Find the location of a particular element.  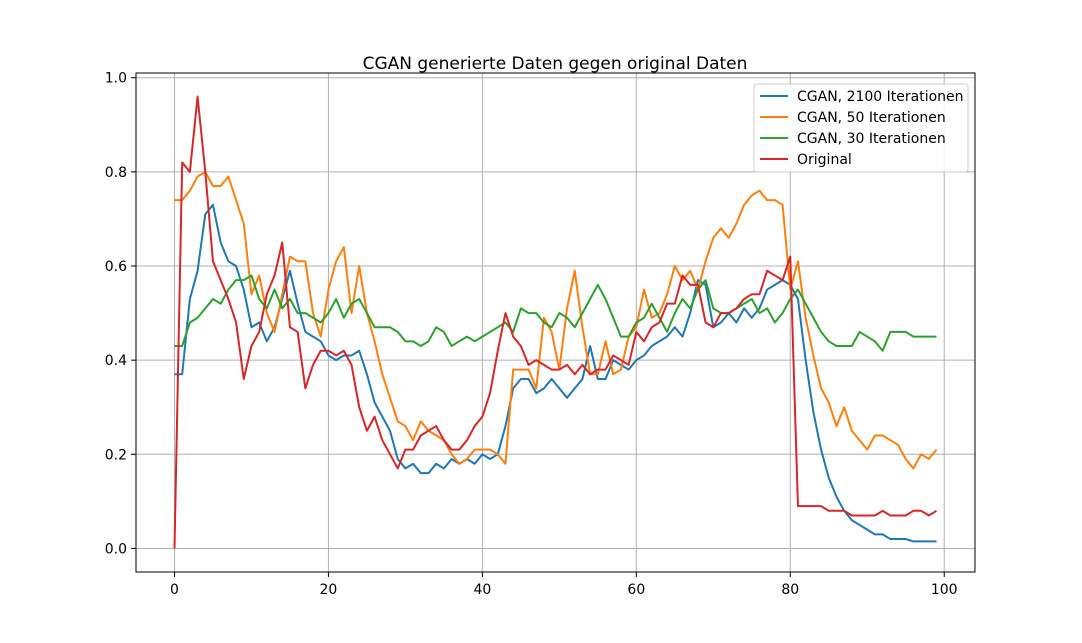

y-tick-label: 0.4 is located at coordinates (116, 361).